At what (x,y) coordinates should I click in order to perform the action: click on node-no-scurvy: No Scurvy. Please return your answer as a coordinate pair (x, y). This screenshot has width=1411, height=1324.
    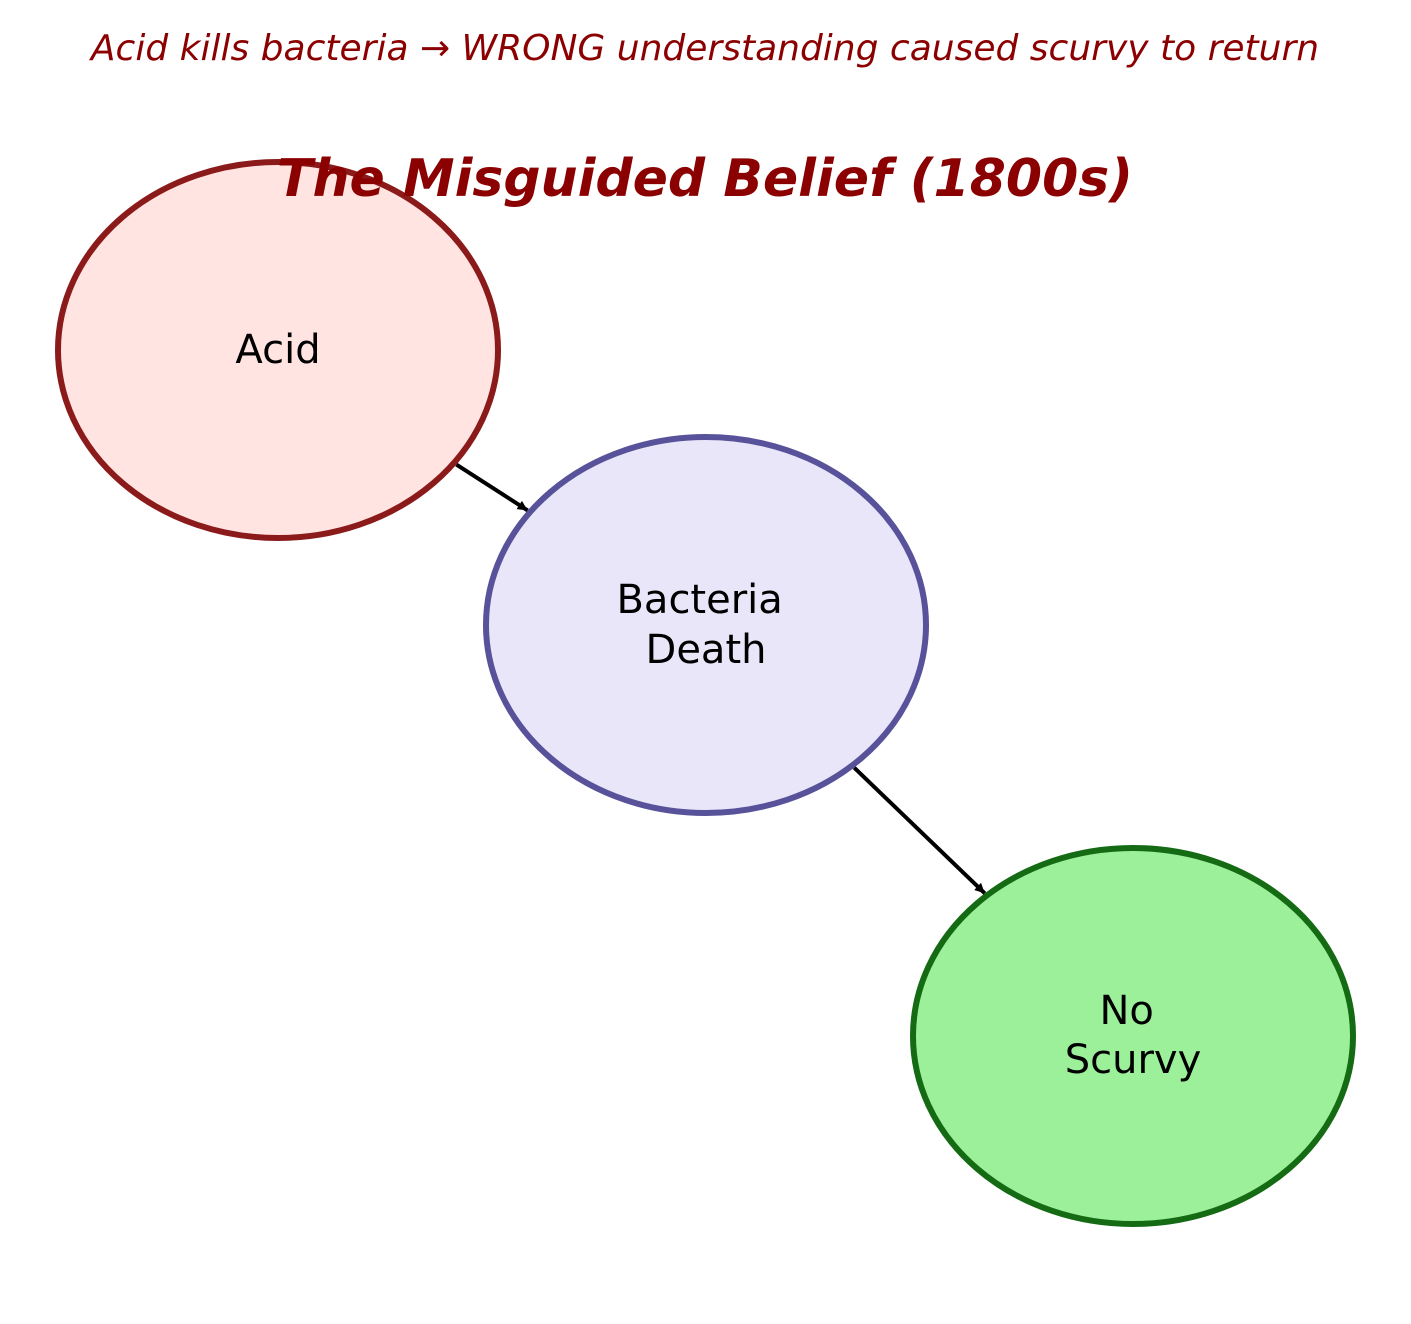
    Looking at the image, I should click on (1133, 1036).